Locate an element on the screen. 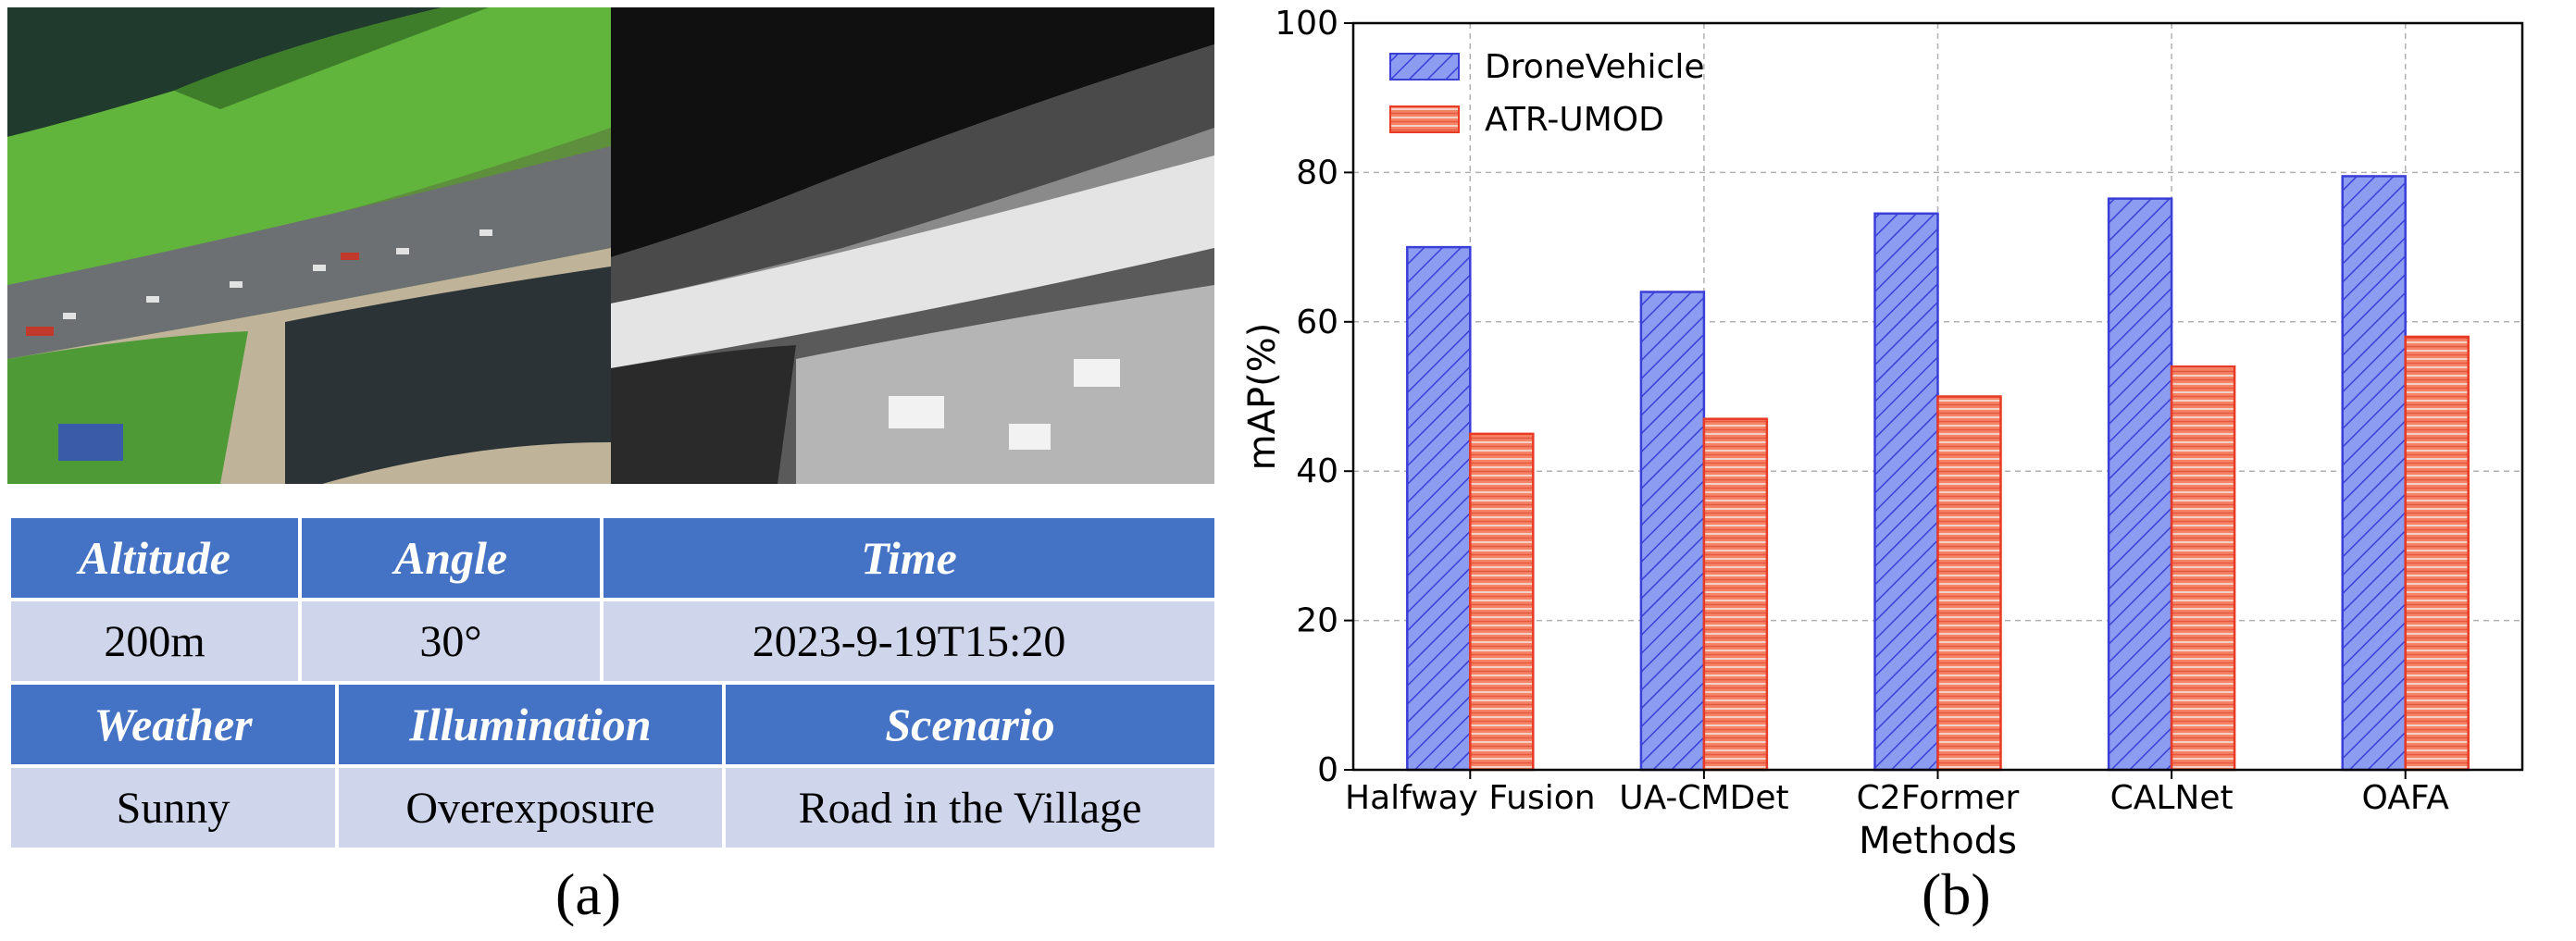 The image size is (2576, 941). y-tick-label: 0 is located at coordinates (1327, 770).